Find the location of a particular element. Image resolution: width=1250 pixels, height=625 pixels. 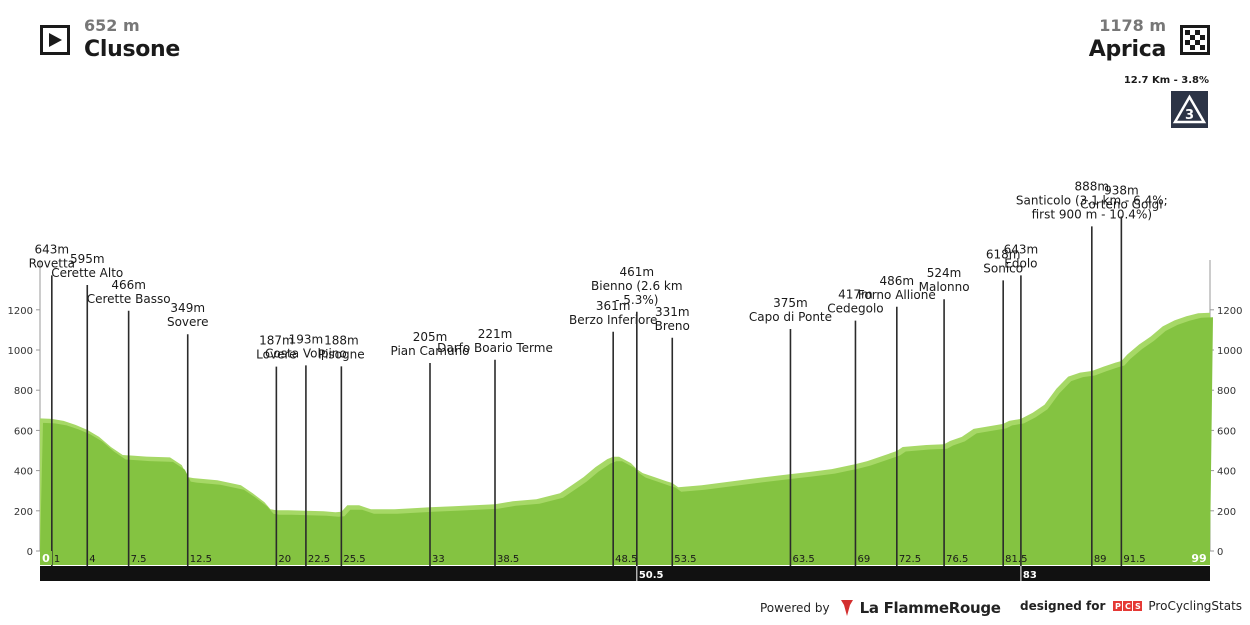

finish-header: 1178 m Aprica is located at coordinates (1149, 39).